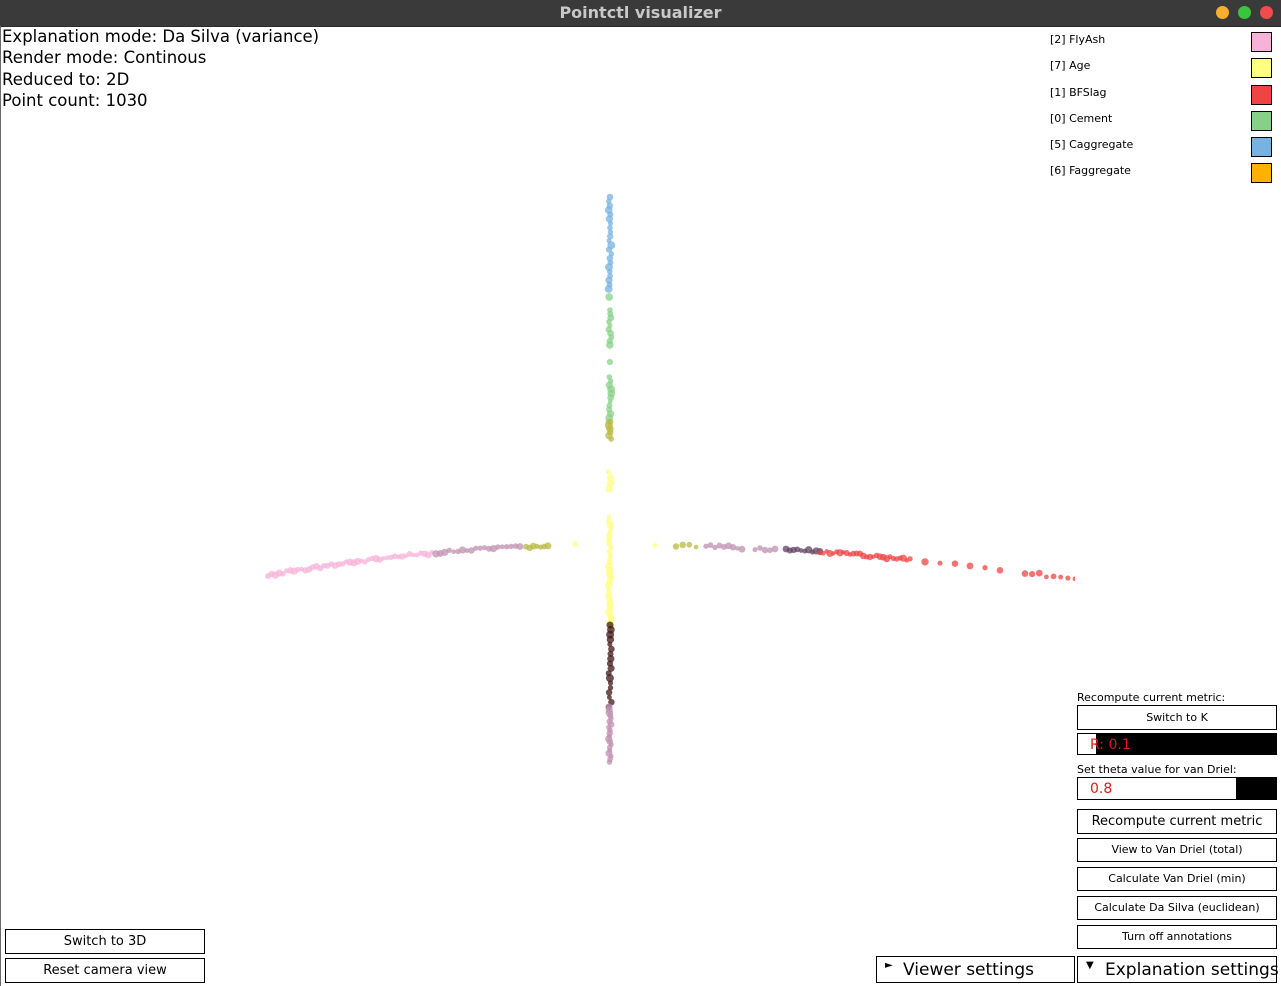 Image resolution: width=1281 pixels, height=986 pixels. I want to click on recompute-metric-button: Recompute current metric, so click(1177, 821).